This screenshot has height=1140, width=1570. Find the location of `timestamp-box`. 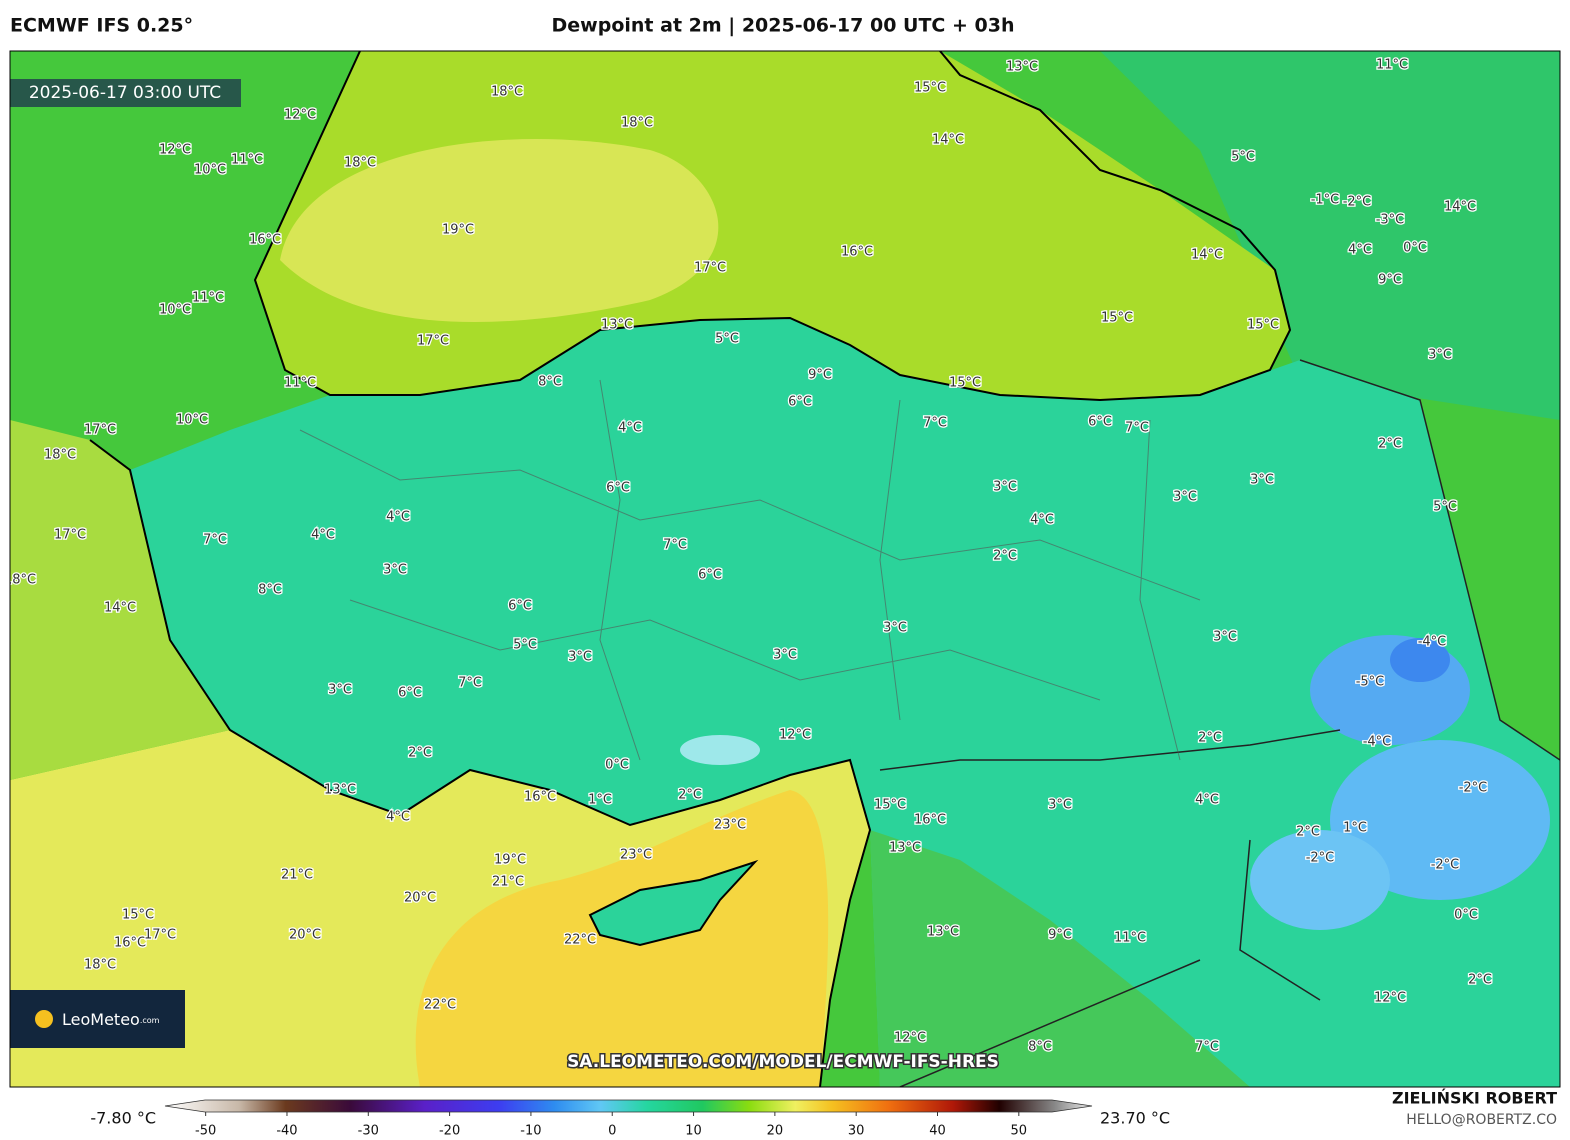

timestamp-box is located at coordinates (125, 93).